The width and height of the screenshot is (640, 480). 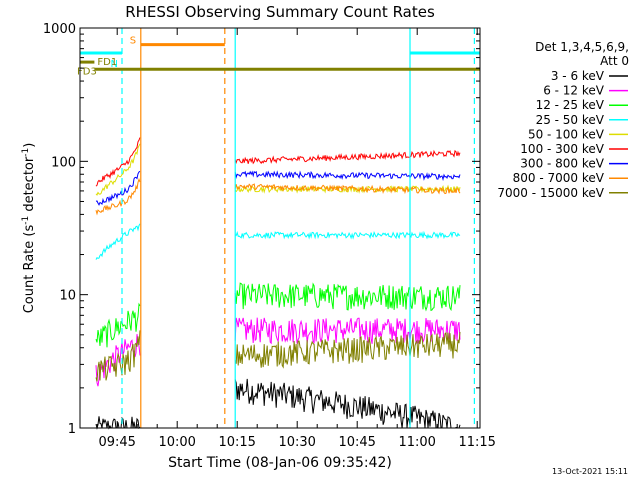 What do you see at coordinates (107, 62) in the screenshot?
I see `annotation-label-3: FD1` at bounding box center [107, 62].